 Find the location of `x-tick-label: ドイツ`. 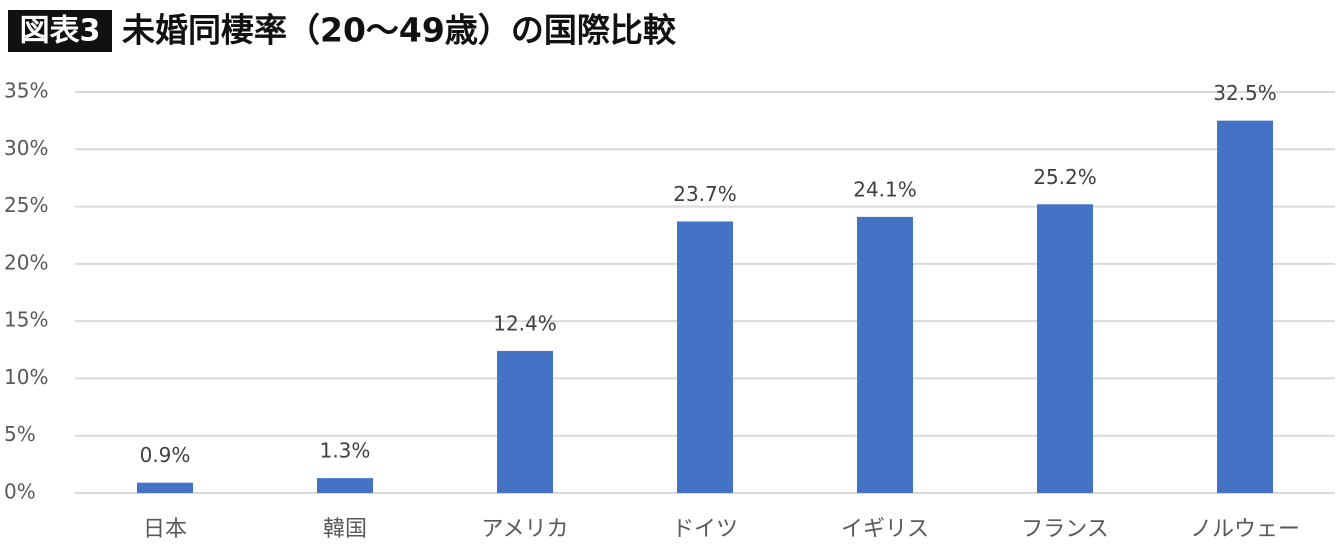

x-tick-label: ドイツ is located at coordinates (705, 529).